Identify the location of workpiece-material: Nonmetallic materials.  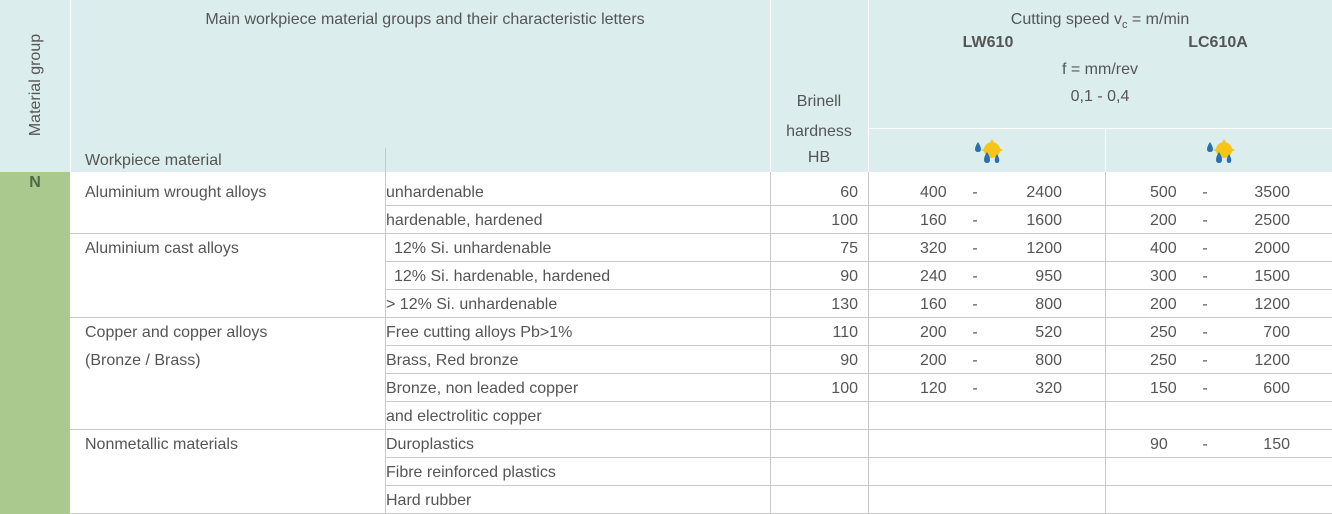
(161, 444).